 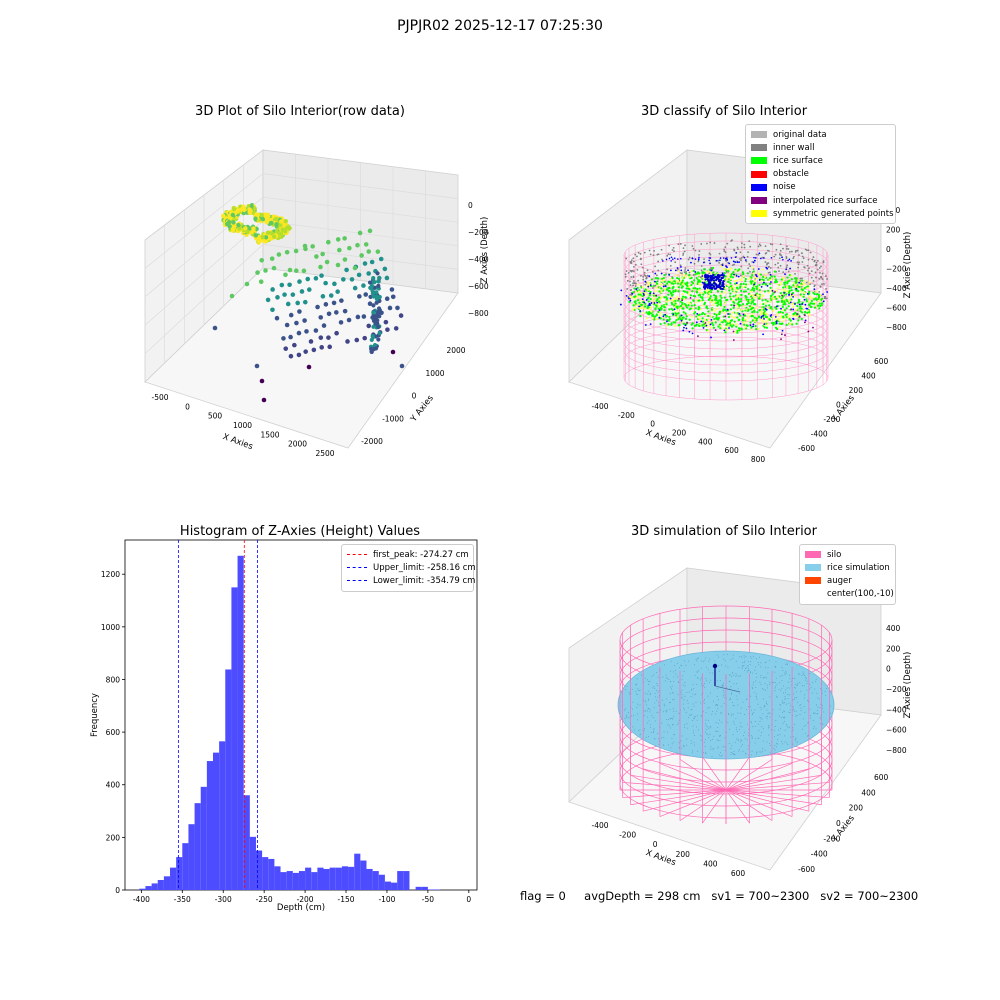 I want to click on panel2-x-tick-label: -400, so click(x=599, y=406).